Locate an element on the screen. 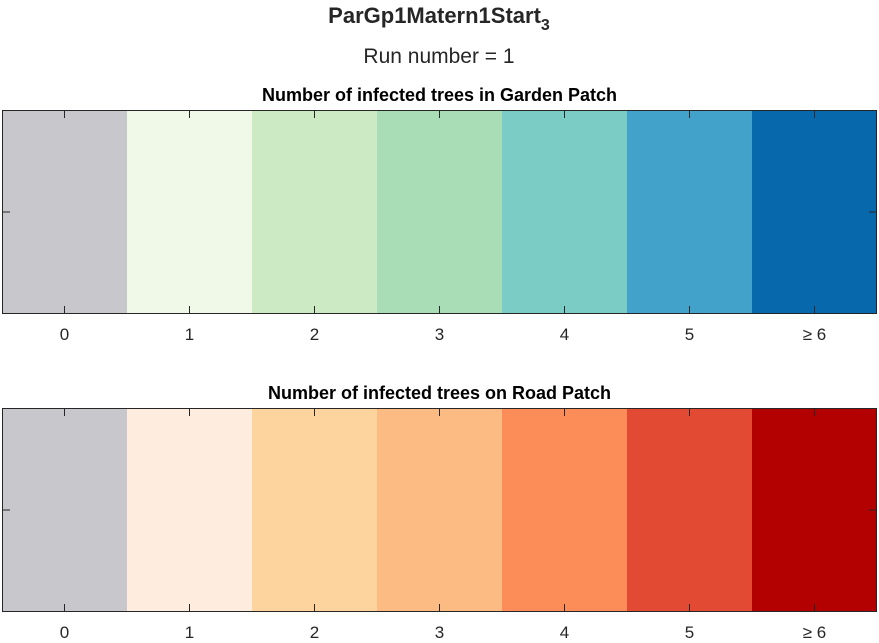 This screenshot has width=879, height=643. garden-panel-title: Number of infected trees in Garden Patch is located at coordinates (439, 95).